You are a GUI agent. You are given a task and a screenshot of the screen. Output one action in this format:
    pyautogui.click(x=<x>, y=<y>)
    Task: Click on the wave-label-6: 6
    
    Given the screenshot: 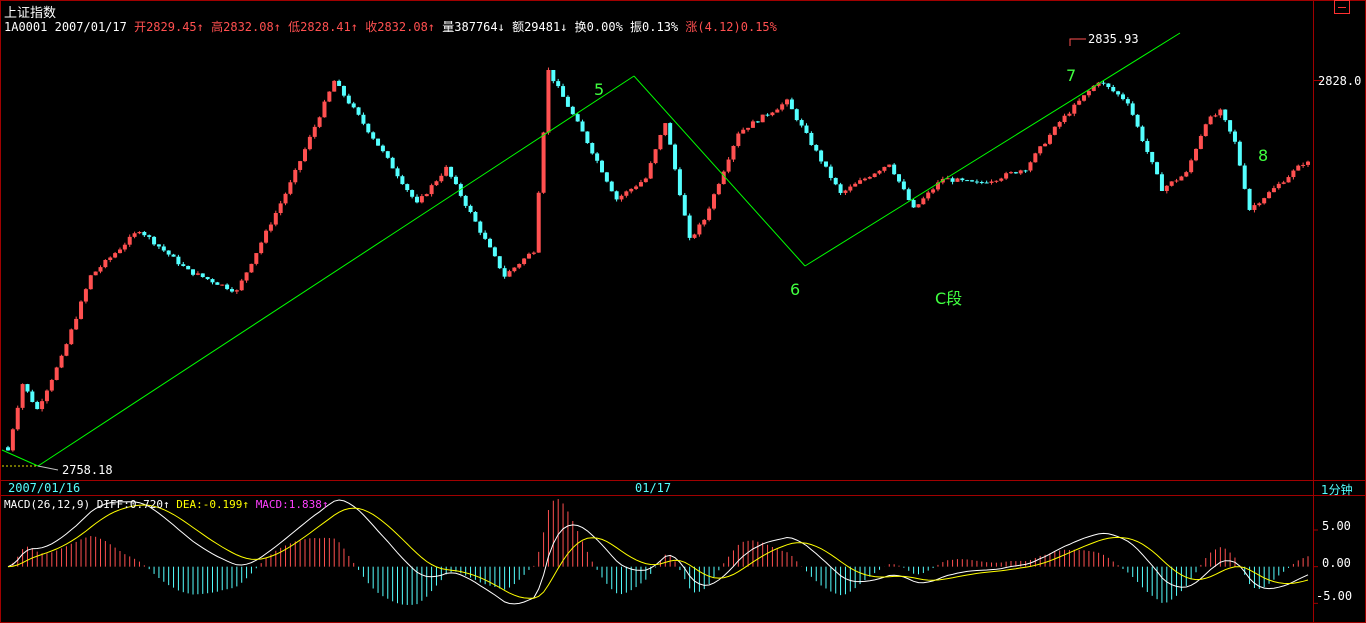 What is the action you would take?
    pyautogui.click(x=795, y=289)
    